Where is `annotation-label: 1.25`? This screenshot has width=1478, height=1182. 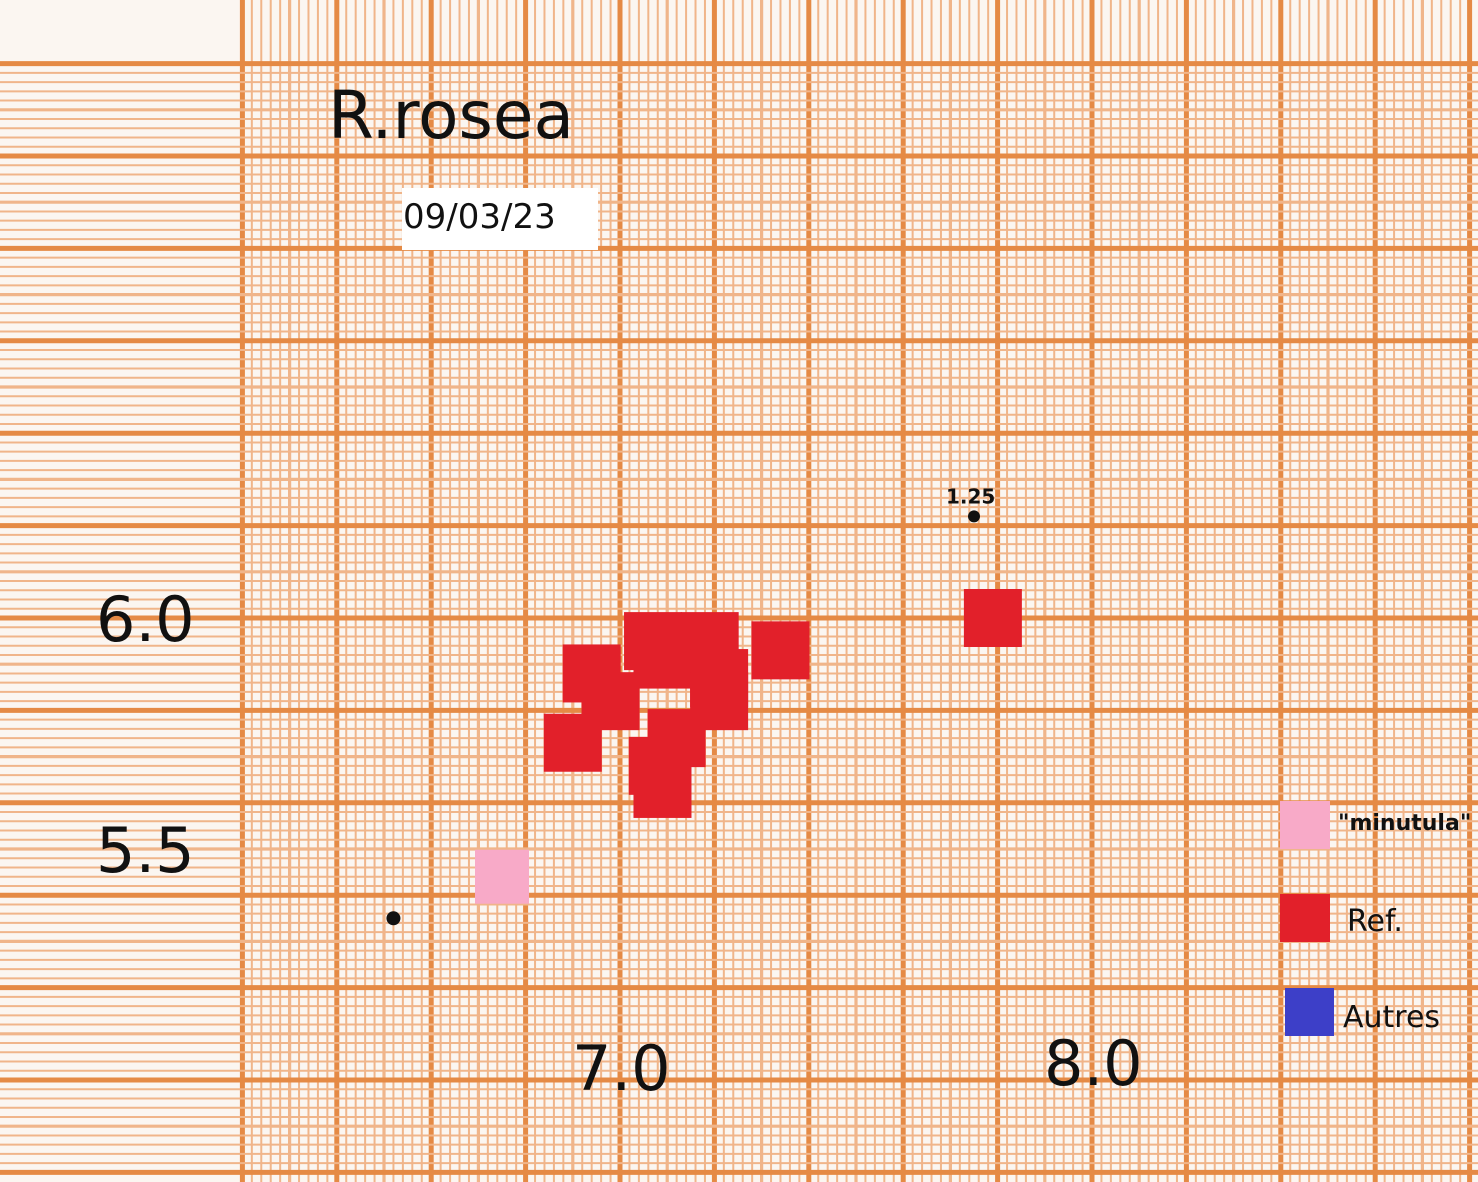
annotation-label: 1.25 is located at coordinates (970, 496).